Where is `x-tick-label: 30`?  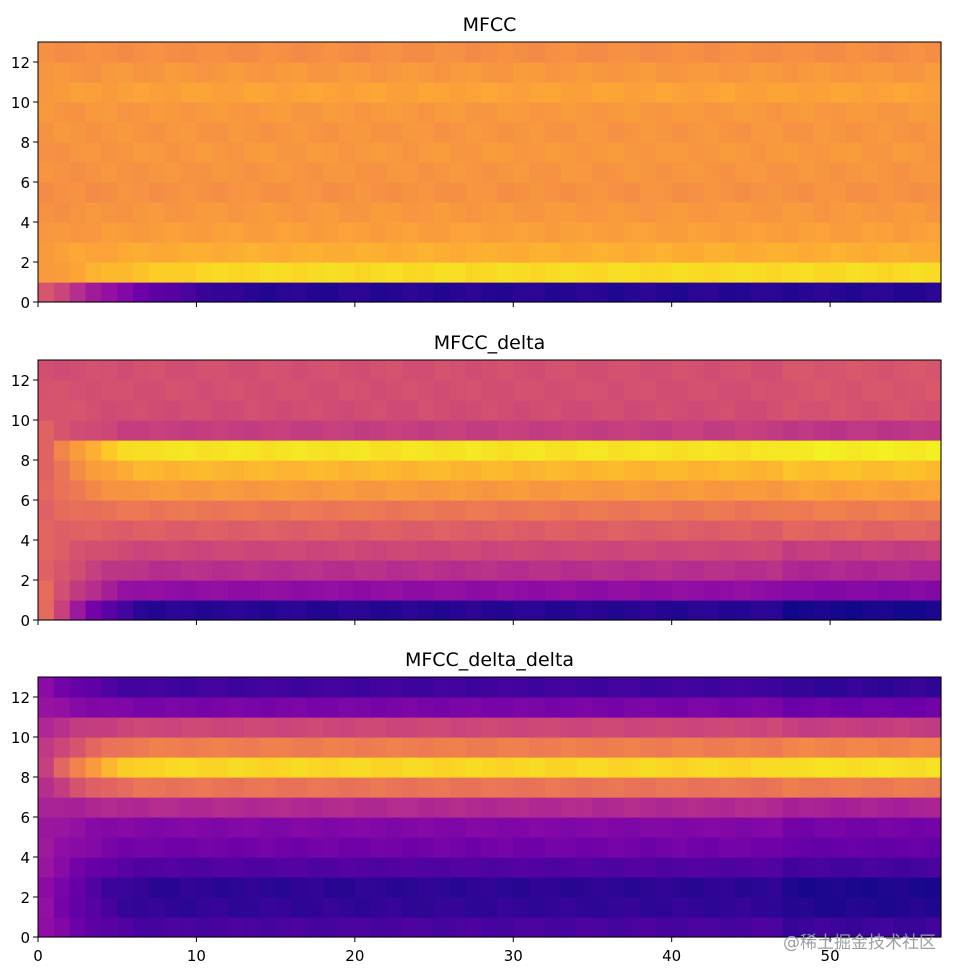
x-tick-label: 30 is located at coordinates (513, 956).